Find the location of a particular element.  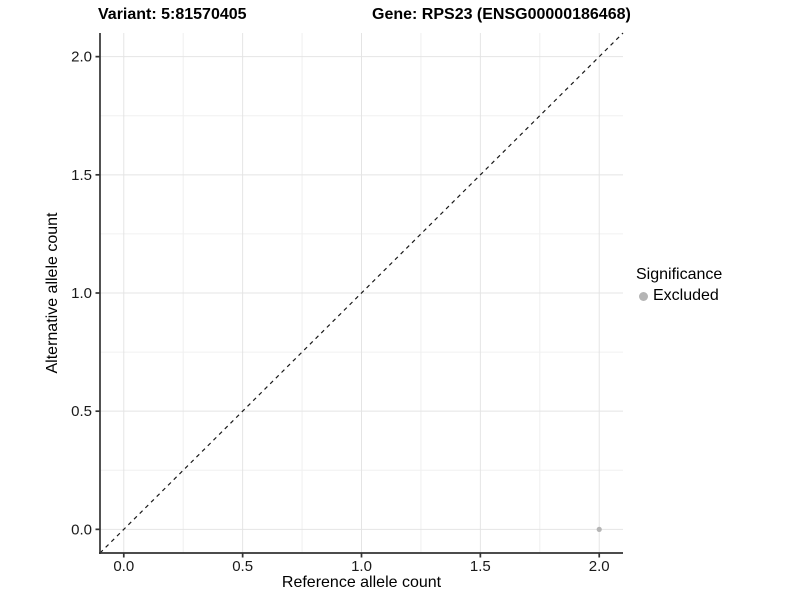

data-point is located at coordinates (599, 529).